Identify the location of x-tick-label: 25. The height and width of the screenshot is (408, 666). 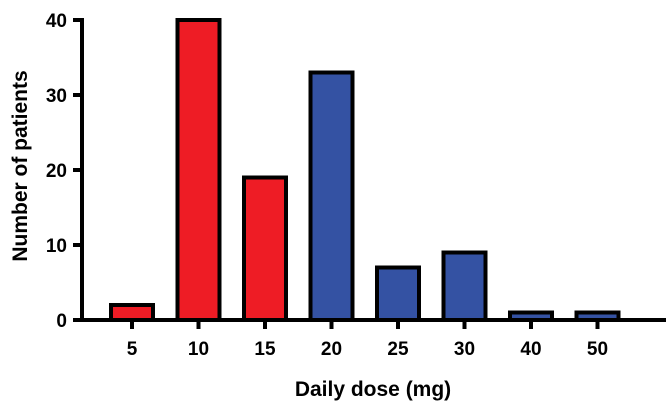
(398, 349).